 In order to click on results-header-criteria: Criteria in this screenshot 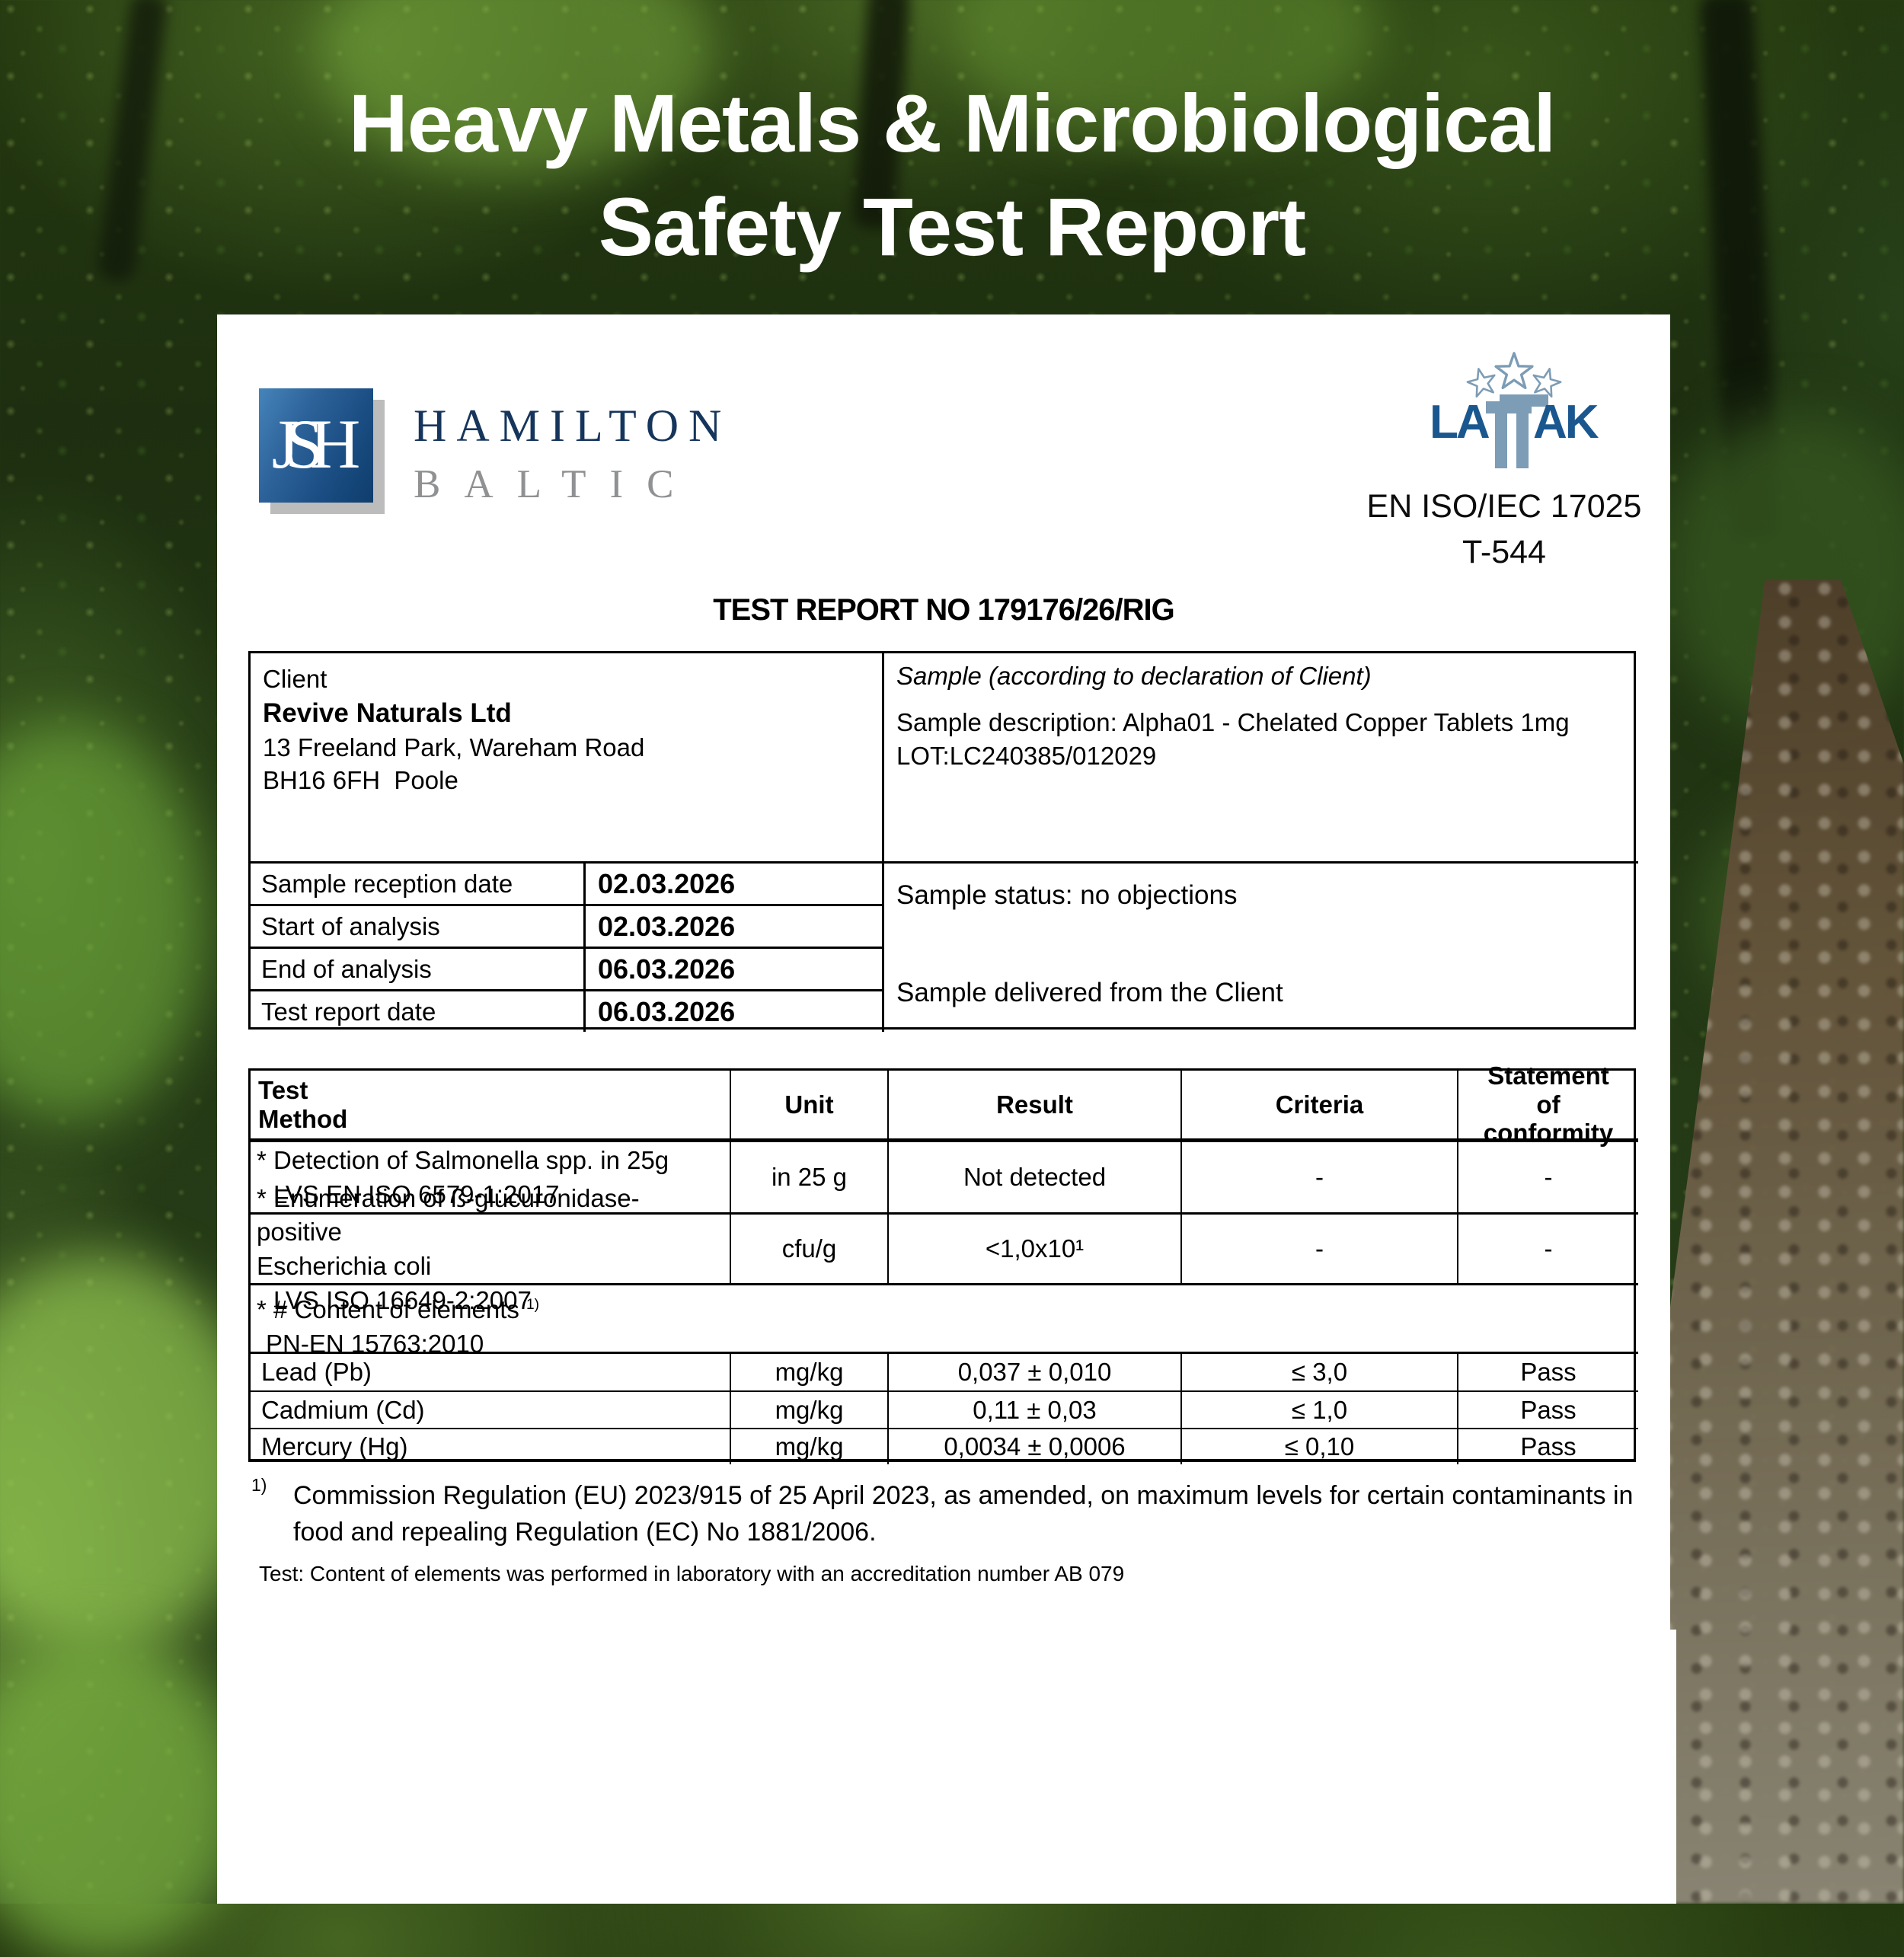, I will do `click(1318, 1106)`.